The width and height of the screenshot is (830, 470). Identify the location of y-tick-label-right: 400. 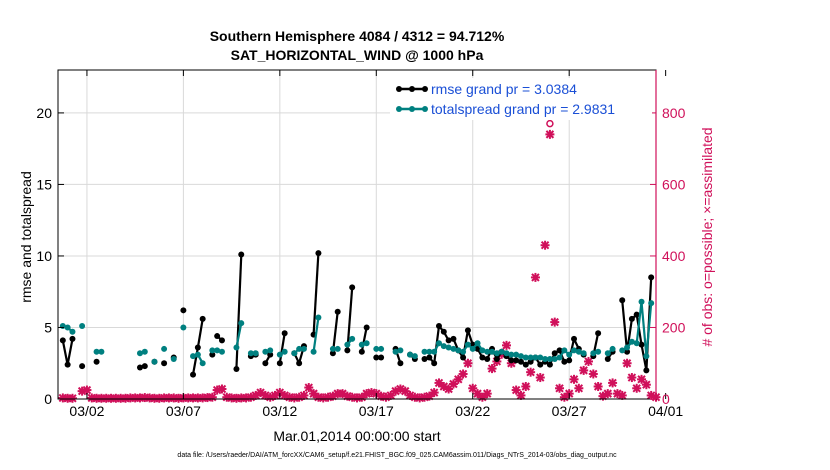
(674, 256).